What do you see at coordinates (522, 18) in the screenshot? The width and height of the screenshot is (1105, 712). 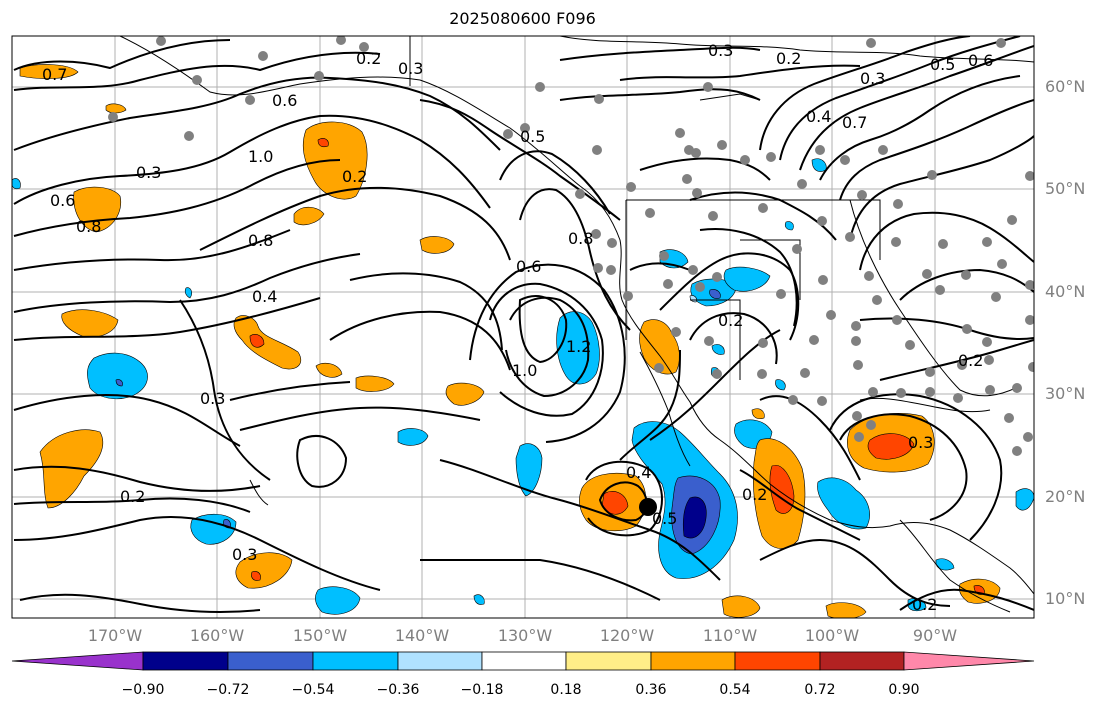 I see `chart-title: 2025080600 F096` at bounding box center [522, 18].